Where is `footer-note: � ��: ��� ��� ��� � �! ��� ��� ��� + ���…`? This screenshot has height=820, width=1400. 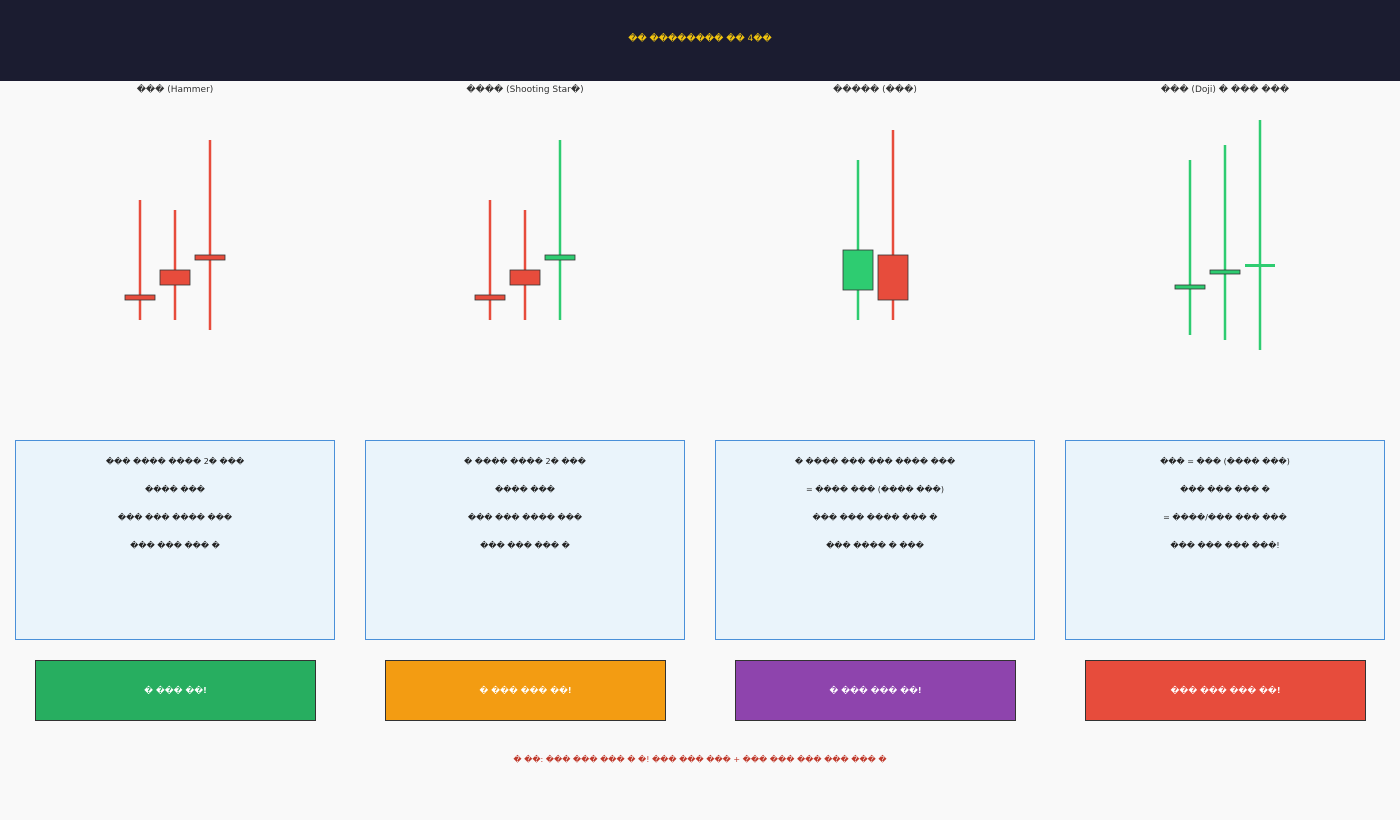 footer-note: � ��: ��� ��� ��� � �! ��� ��� ��� + ���… is located at coordinates (700, 759).